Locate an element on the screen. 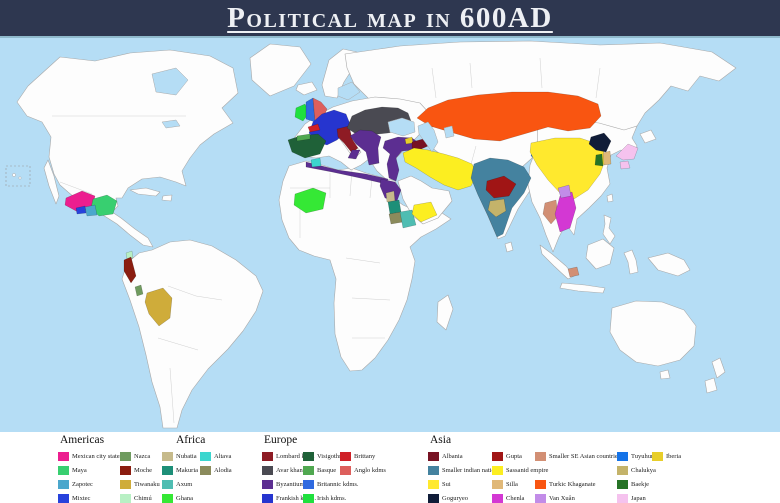  landmass-philippines is located at coordinates (609, 229).